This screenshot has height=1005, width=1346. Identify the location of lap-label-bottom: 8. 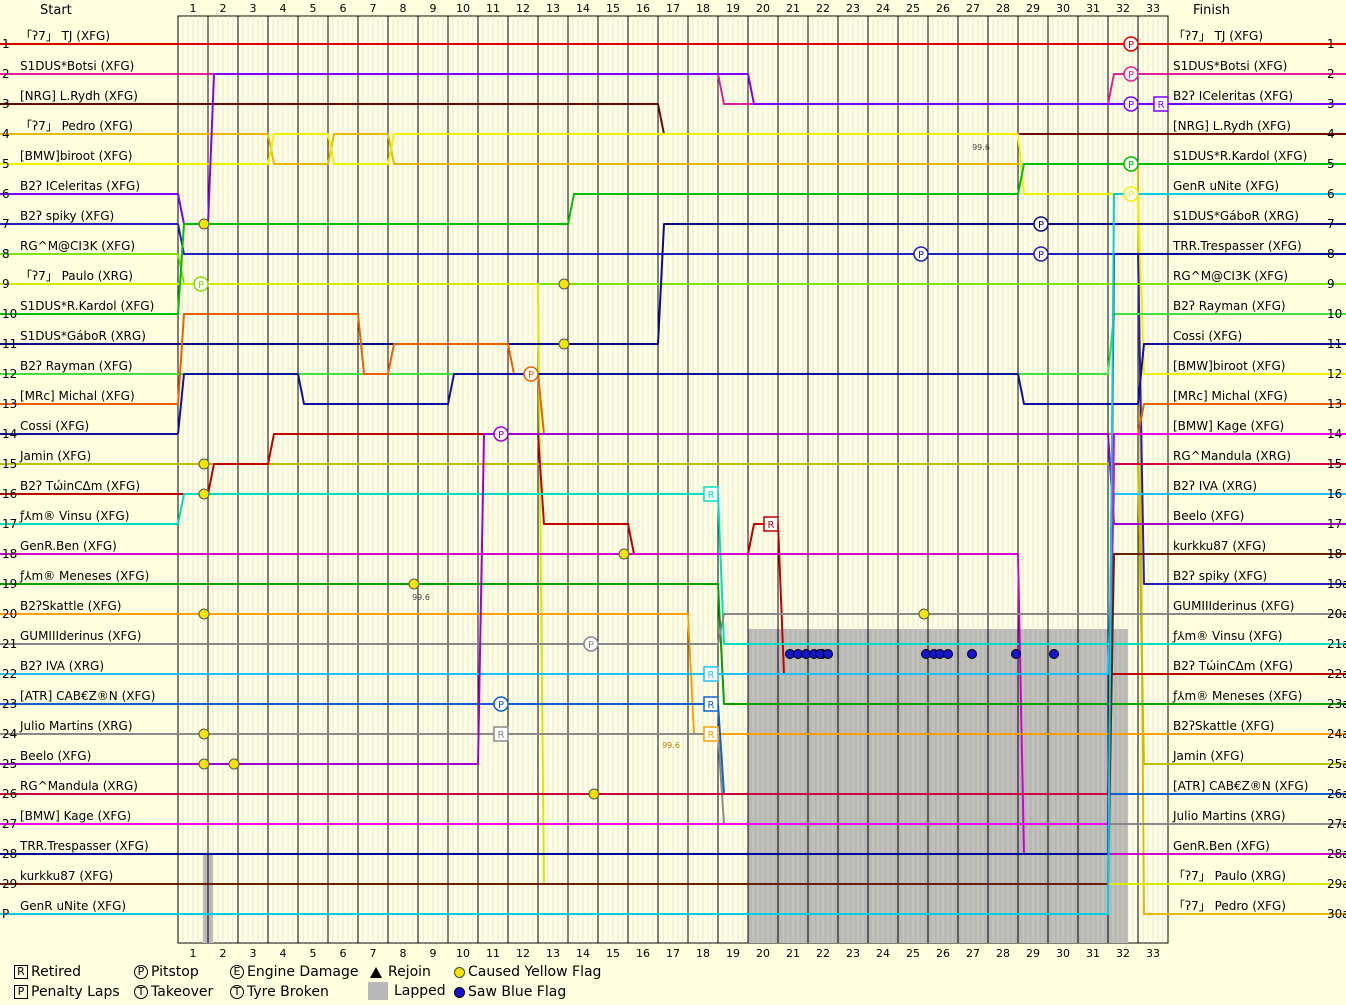
(403, 953).